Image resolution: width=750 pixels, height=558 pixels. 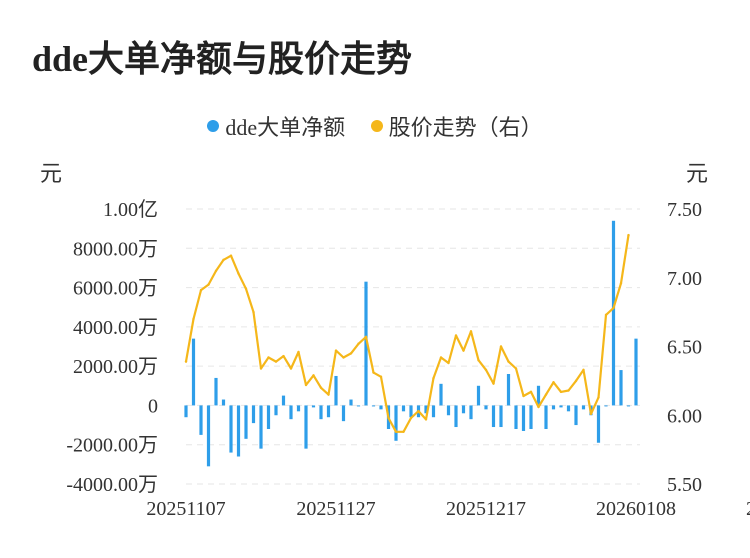 What do you see at coordinates (456, 126) in the screenshot?
I see `legend-item-price: 股价走势（右）` at bounding box center [456, 126].